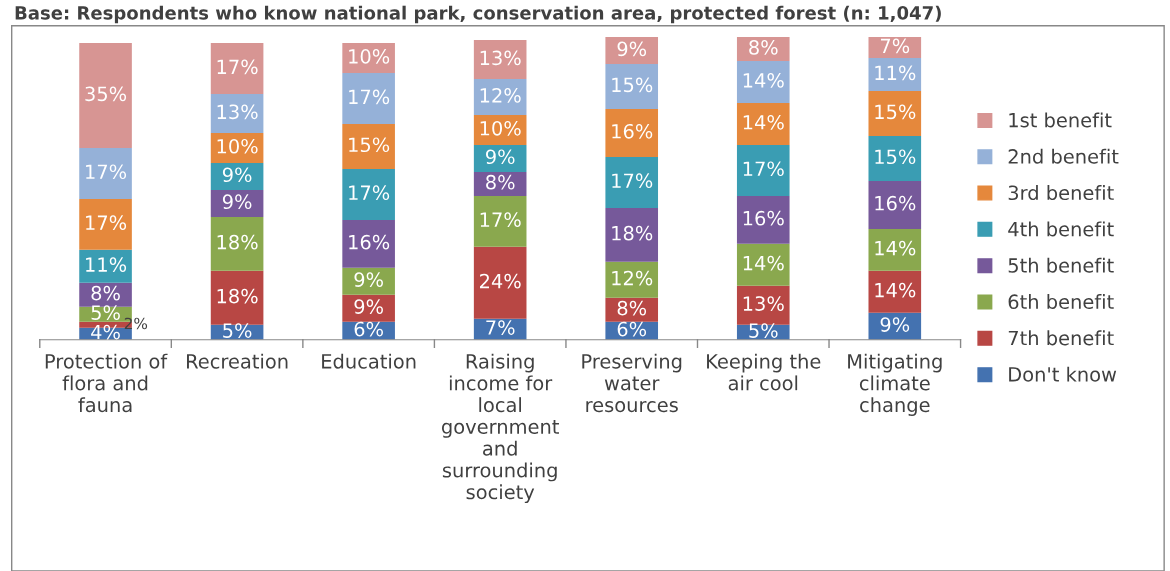  Describe the element at coordinates (1061, 229) in the screenshot. I see `legend-label: 4th benefit` at that location.